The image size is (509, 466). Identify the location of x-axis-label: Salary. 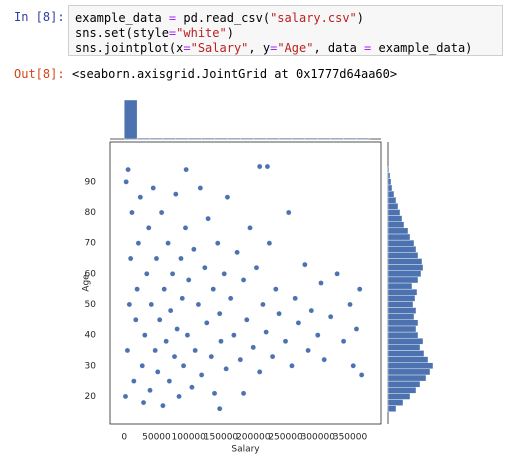
(245, 450).